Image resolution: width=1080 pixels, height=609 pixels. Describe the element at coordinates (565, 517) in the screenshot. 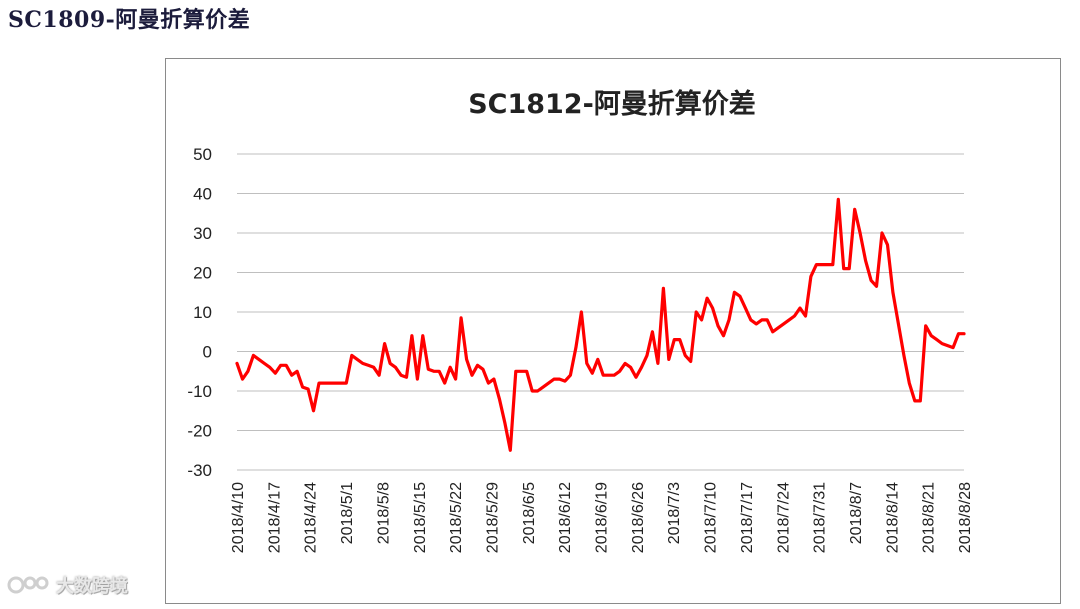

I see `x-tick-label: 2018/6/12` at that location.